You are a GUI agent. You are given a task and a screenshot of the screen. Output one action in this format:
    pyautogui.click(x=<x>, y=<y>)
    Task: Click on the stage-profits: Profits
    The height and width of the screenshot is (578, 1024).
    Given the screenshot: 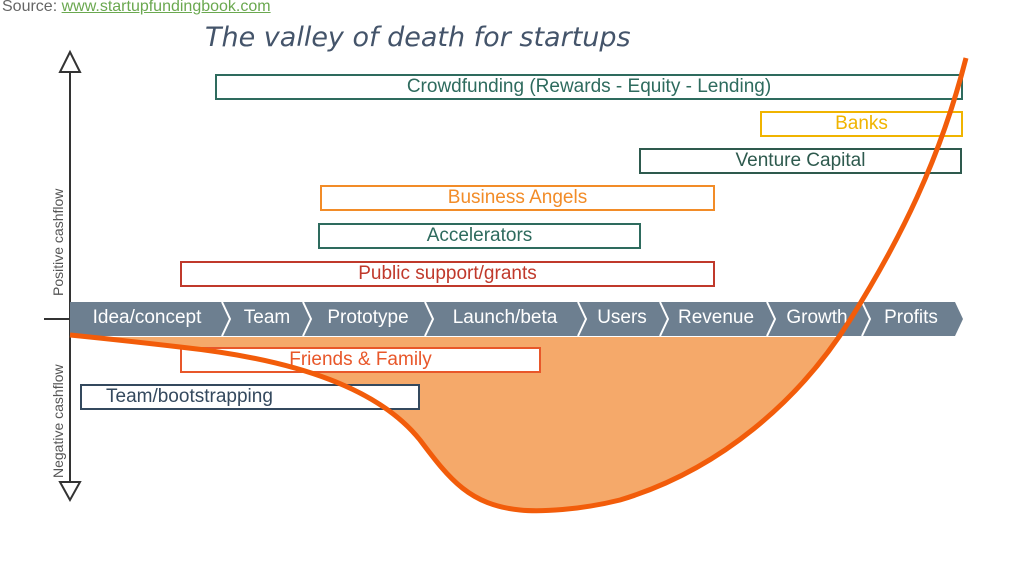 What is the action you would take?
    pyautogui.click(x=911, y=317)
    